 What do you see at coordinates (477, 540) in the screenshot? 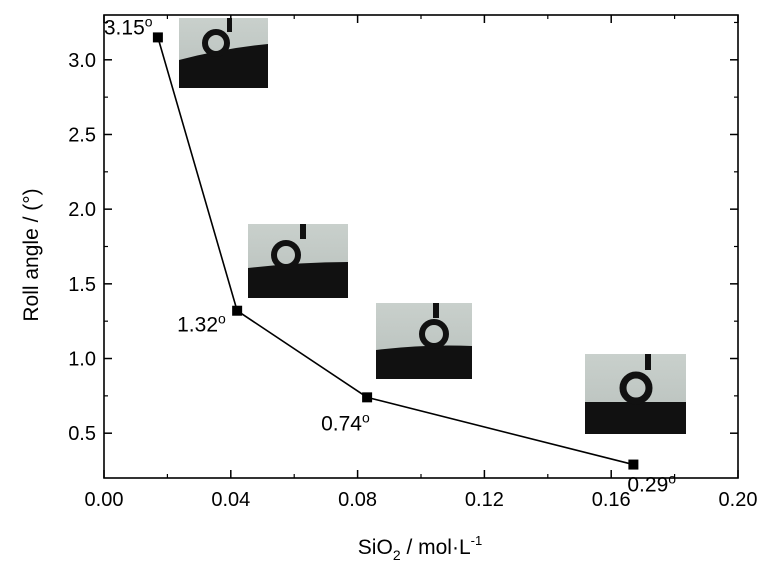
I see `x-axis-title-superscript: -1` at bounding box center [477, 540].